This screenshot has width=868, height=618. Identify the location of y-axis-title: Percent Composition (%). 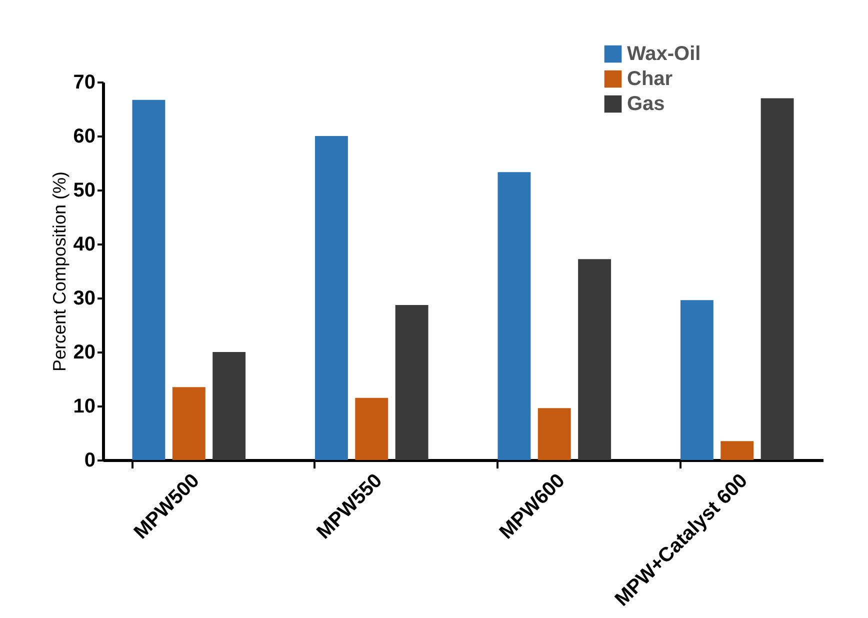
(59, 271).